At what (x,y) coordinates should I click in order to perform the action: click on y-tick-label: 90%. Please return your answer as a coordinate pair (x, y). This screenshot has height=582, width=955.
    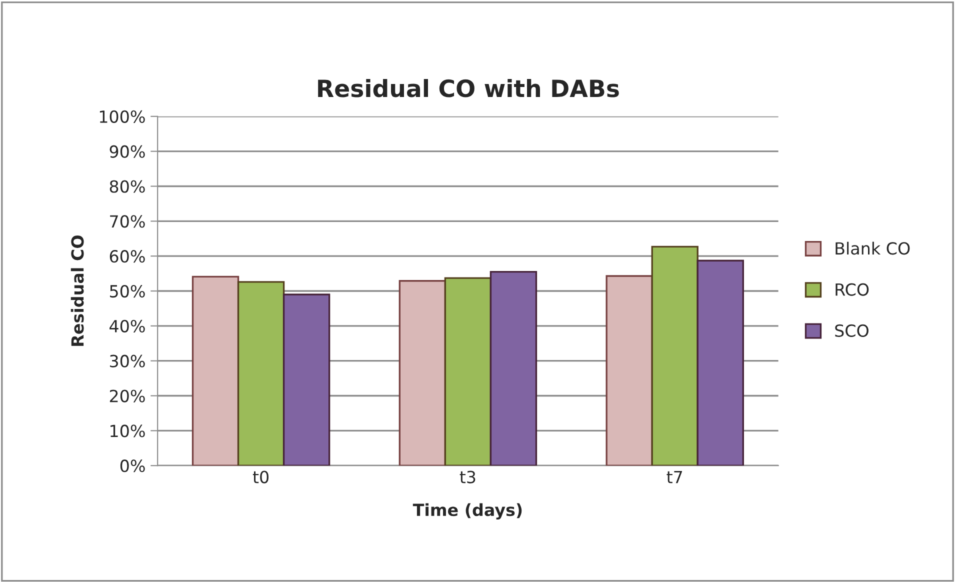
    Looking at the image, I should click on (127, 151).